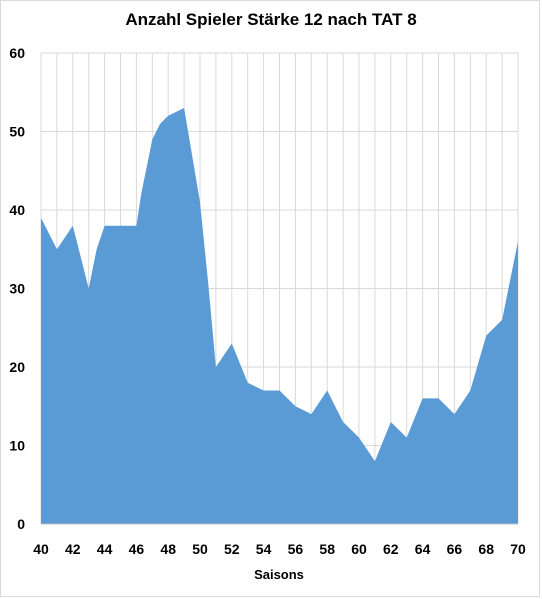 The height and width of the screenshot is (599, 542). Describe the element at coordinates (17, 53) in the screenshot. I see `y-tick-label-60: 60` at that location.